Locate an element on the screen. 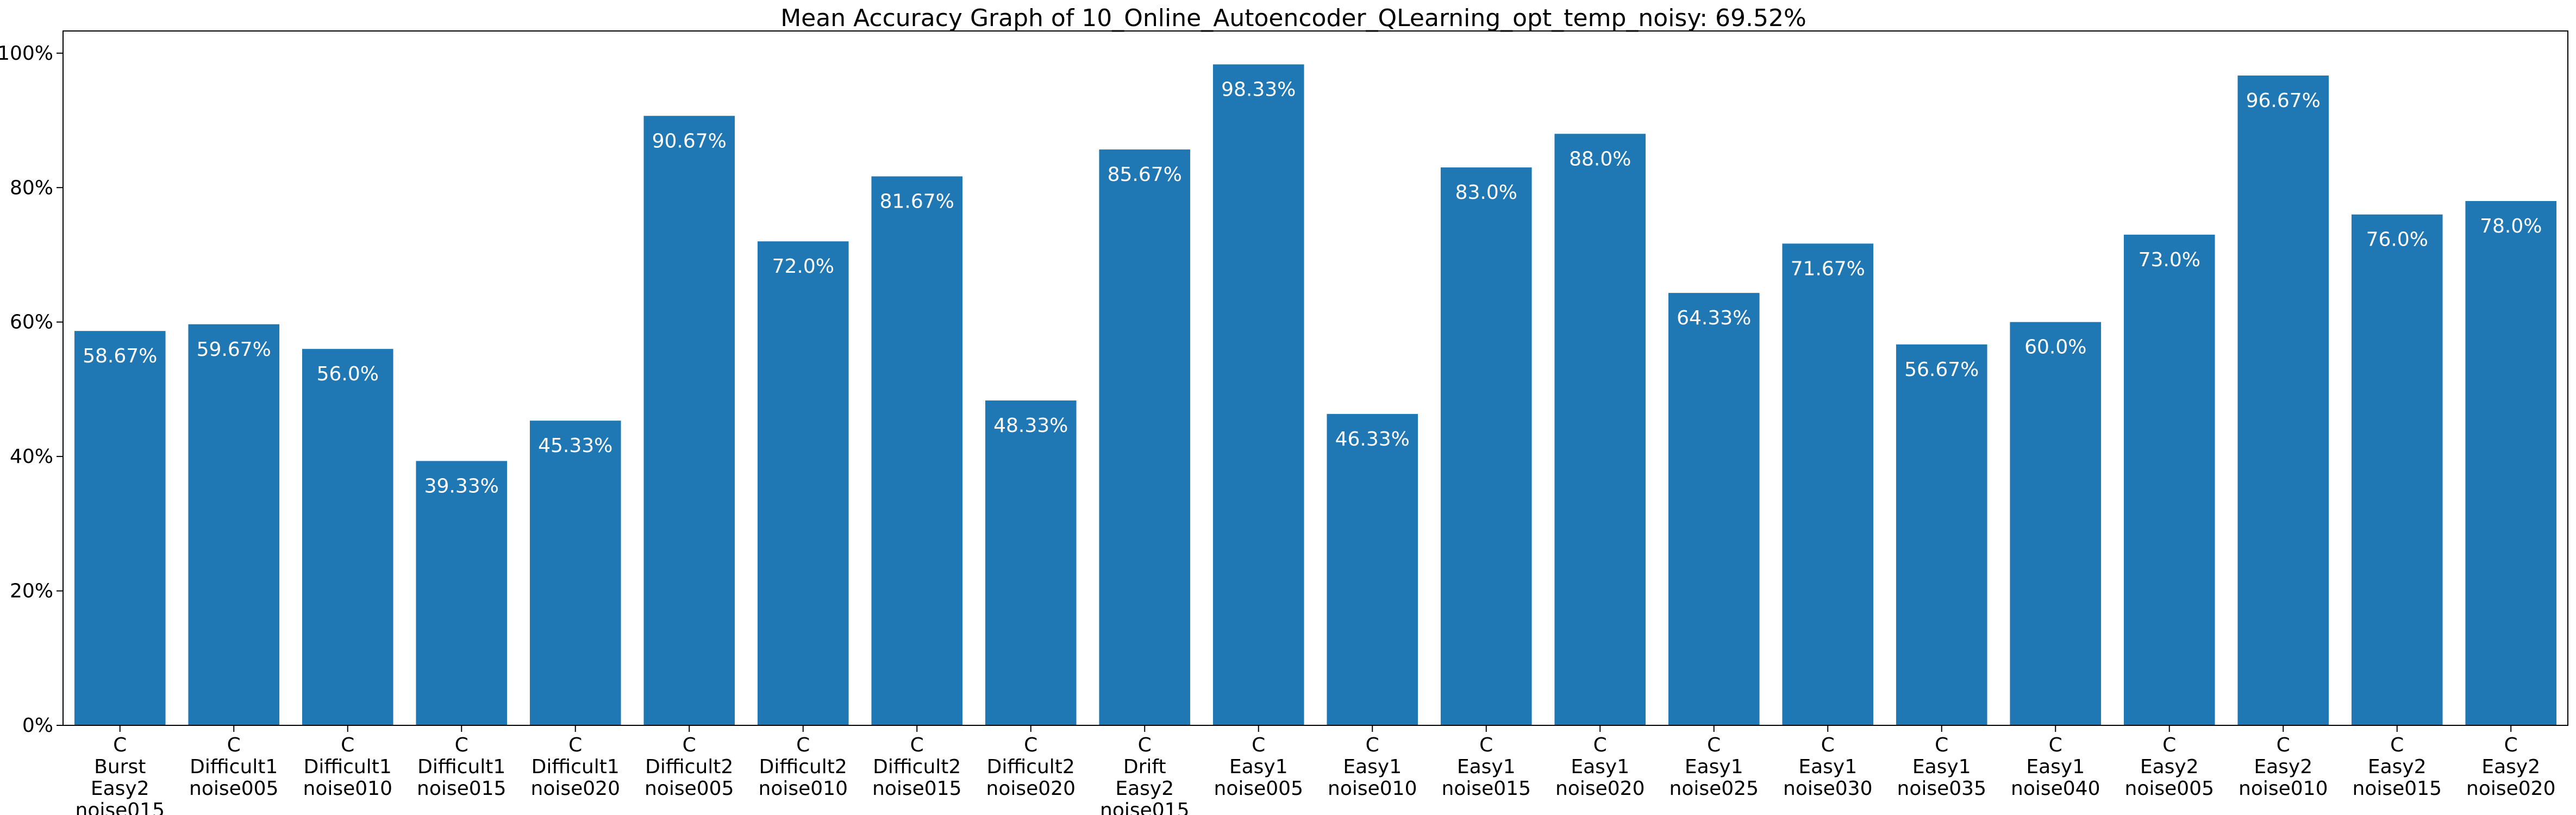 The image size is (2576, 815). bar-value-label: 88.0% is located at coordinates (1600, 159).